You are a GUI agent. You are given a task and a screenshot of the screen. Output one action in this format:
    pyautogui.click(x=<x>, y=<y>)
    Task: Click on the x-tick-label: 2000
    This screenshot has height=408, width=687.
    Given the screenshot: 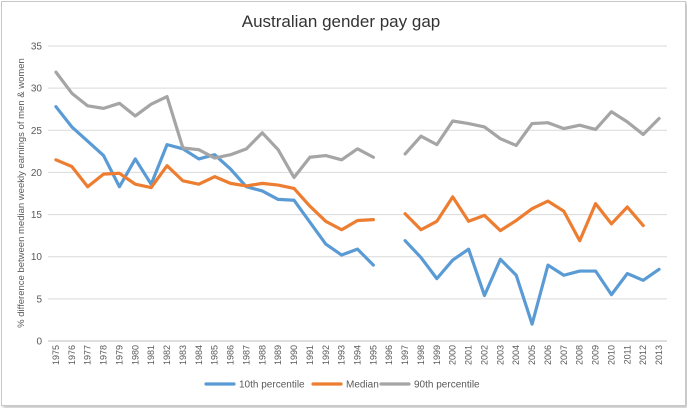 What is the action you would take?
    pyautogui.click(x=453, y=355)
    